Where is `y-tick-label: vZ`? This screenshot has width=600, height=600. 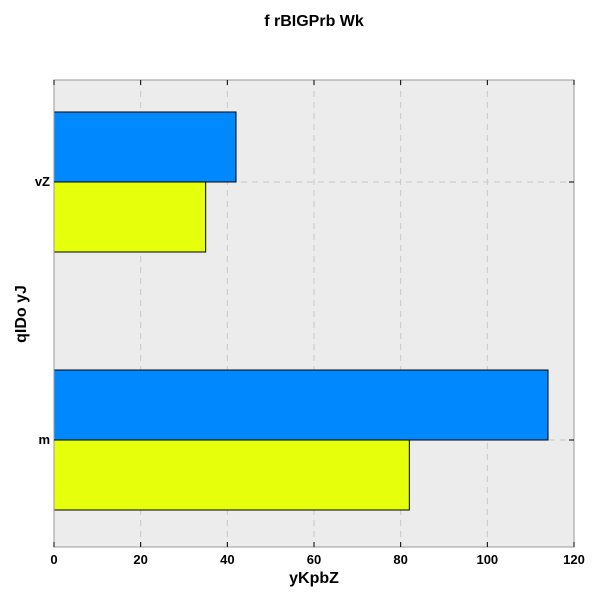 y-tick-label: vZ is located at coordinates (42, 181).